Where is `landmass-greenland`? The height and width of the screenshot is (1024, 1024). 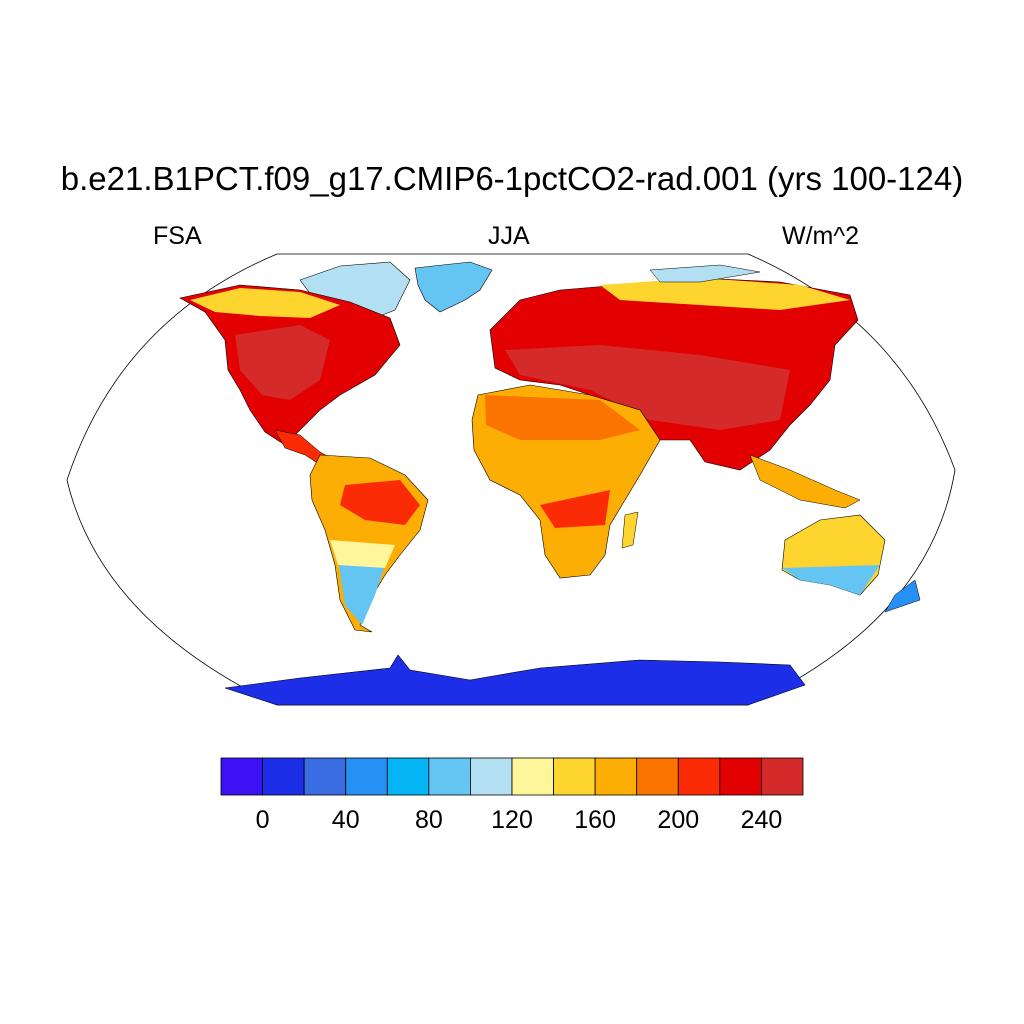
landmass-greenland is located at coordinates (453, 287).